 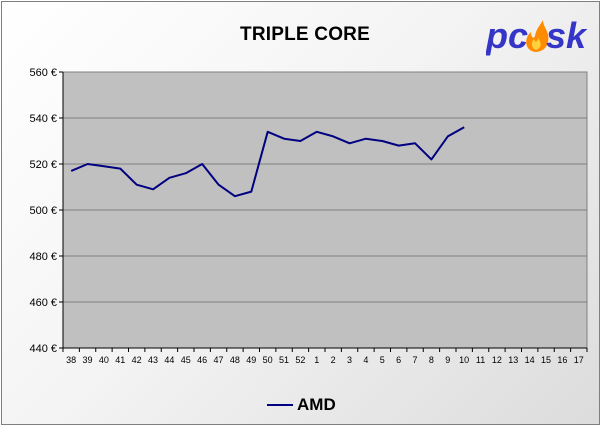 I want to click on y-tick-label: 560 €, so click(x=43, y=73).